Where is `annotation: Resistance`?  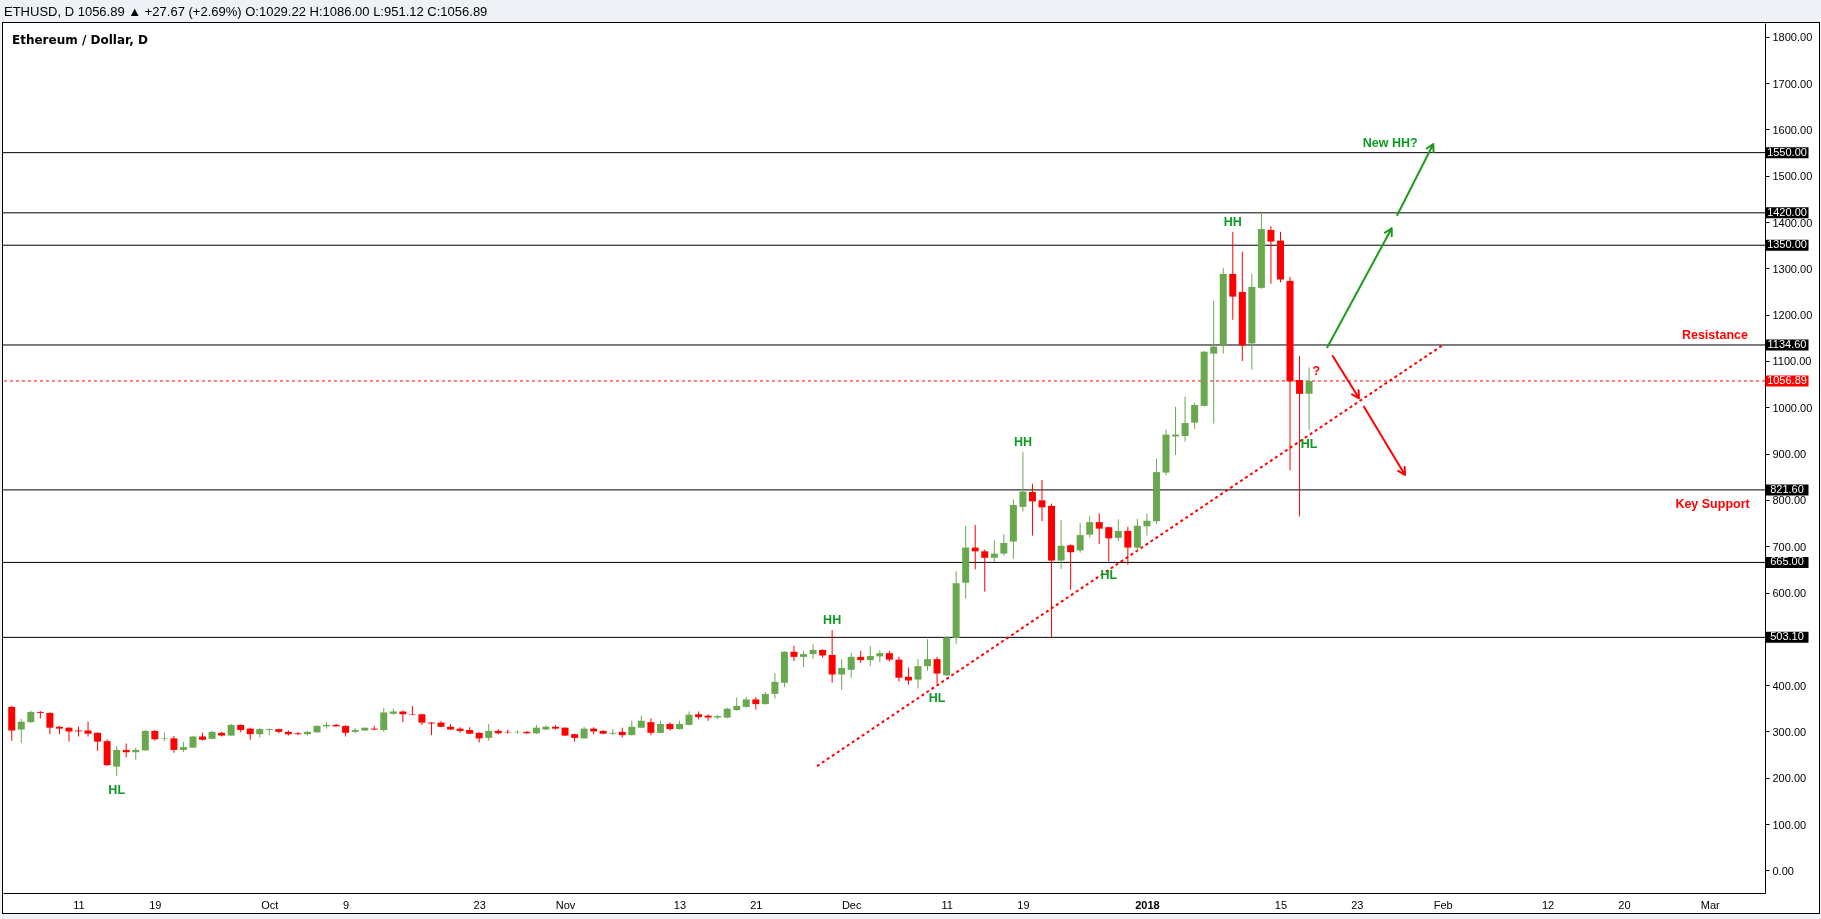 annotation: Resistance is located at coordinates (1714, 334).